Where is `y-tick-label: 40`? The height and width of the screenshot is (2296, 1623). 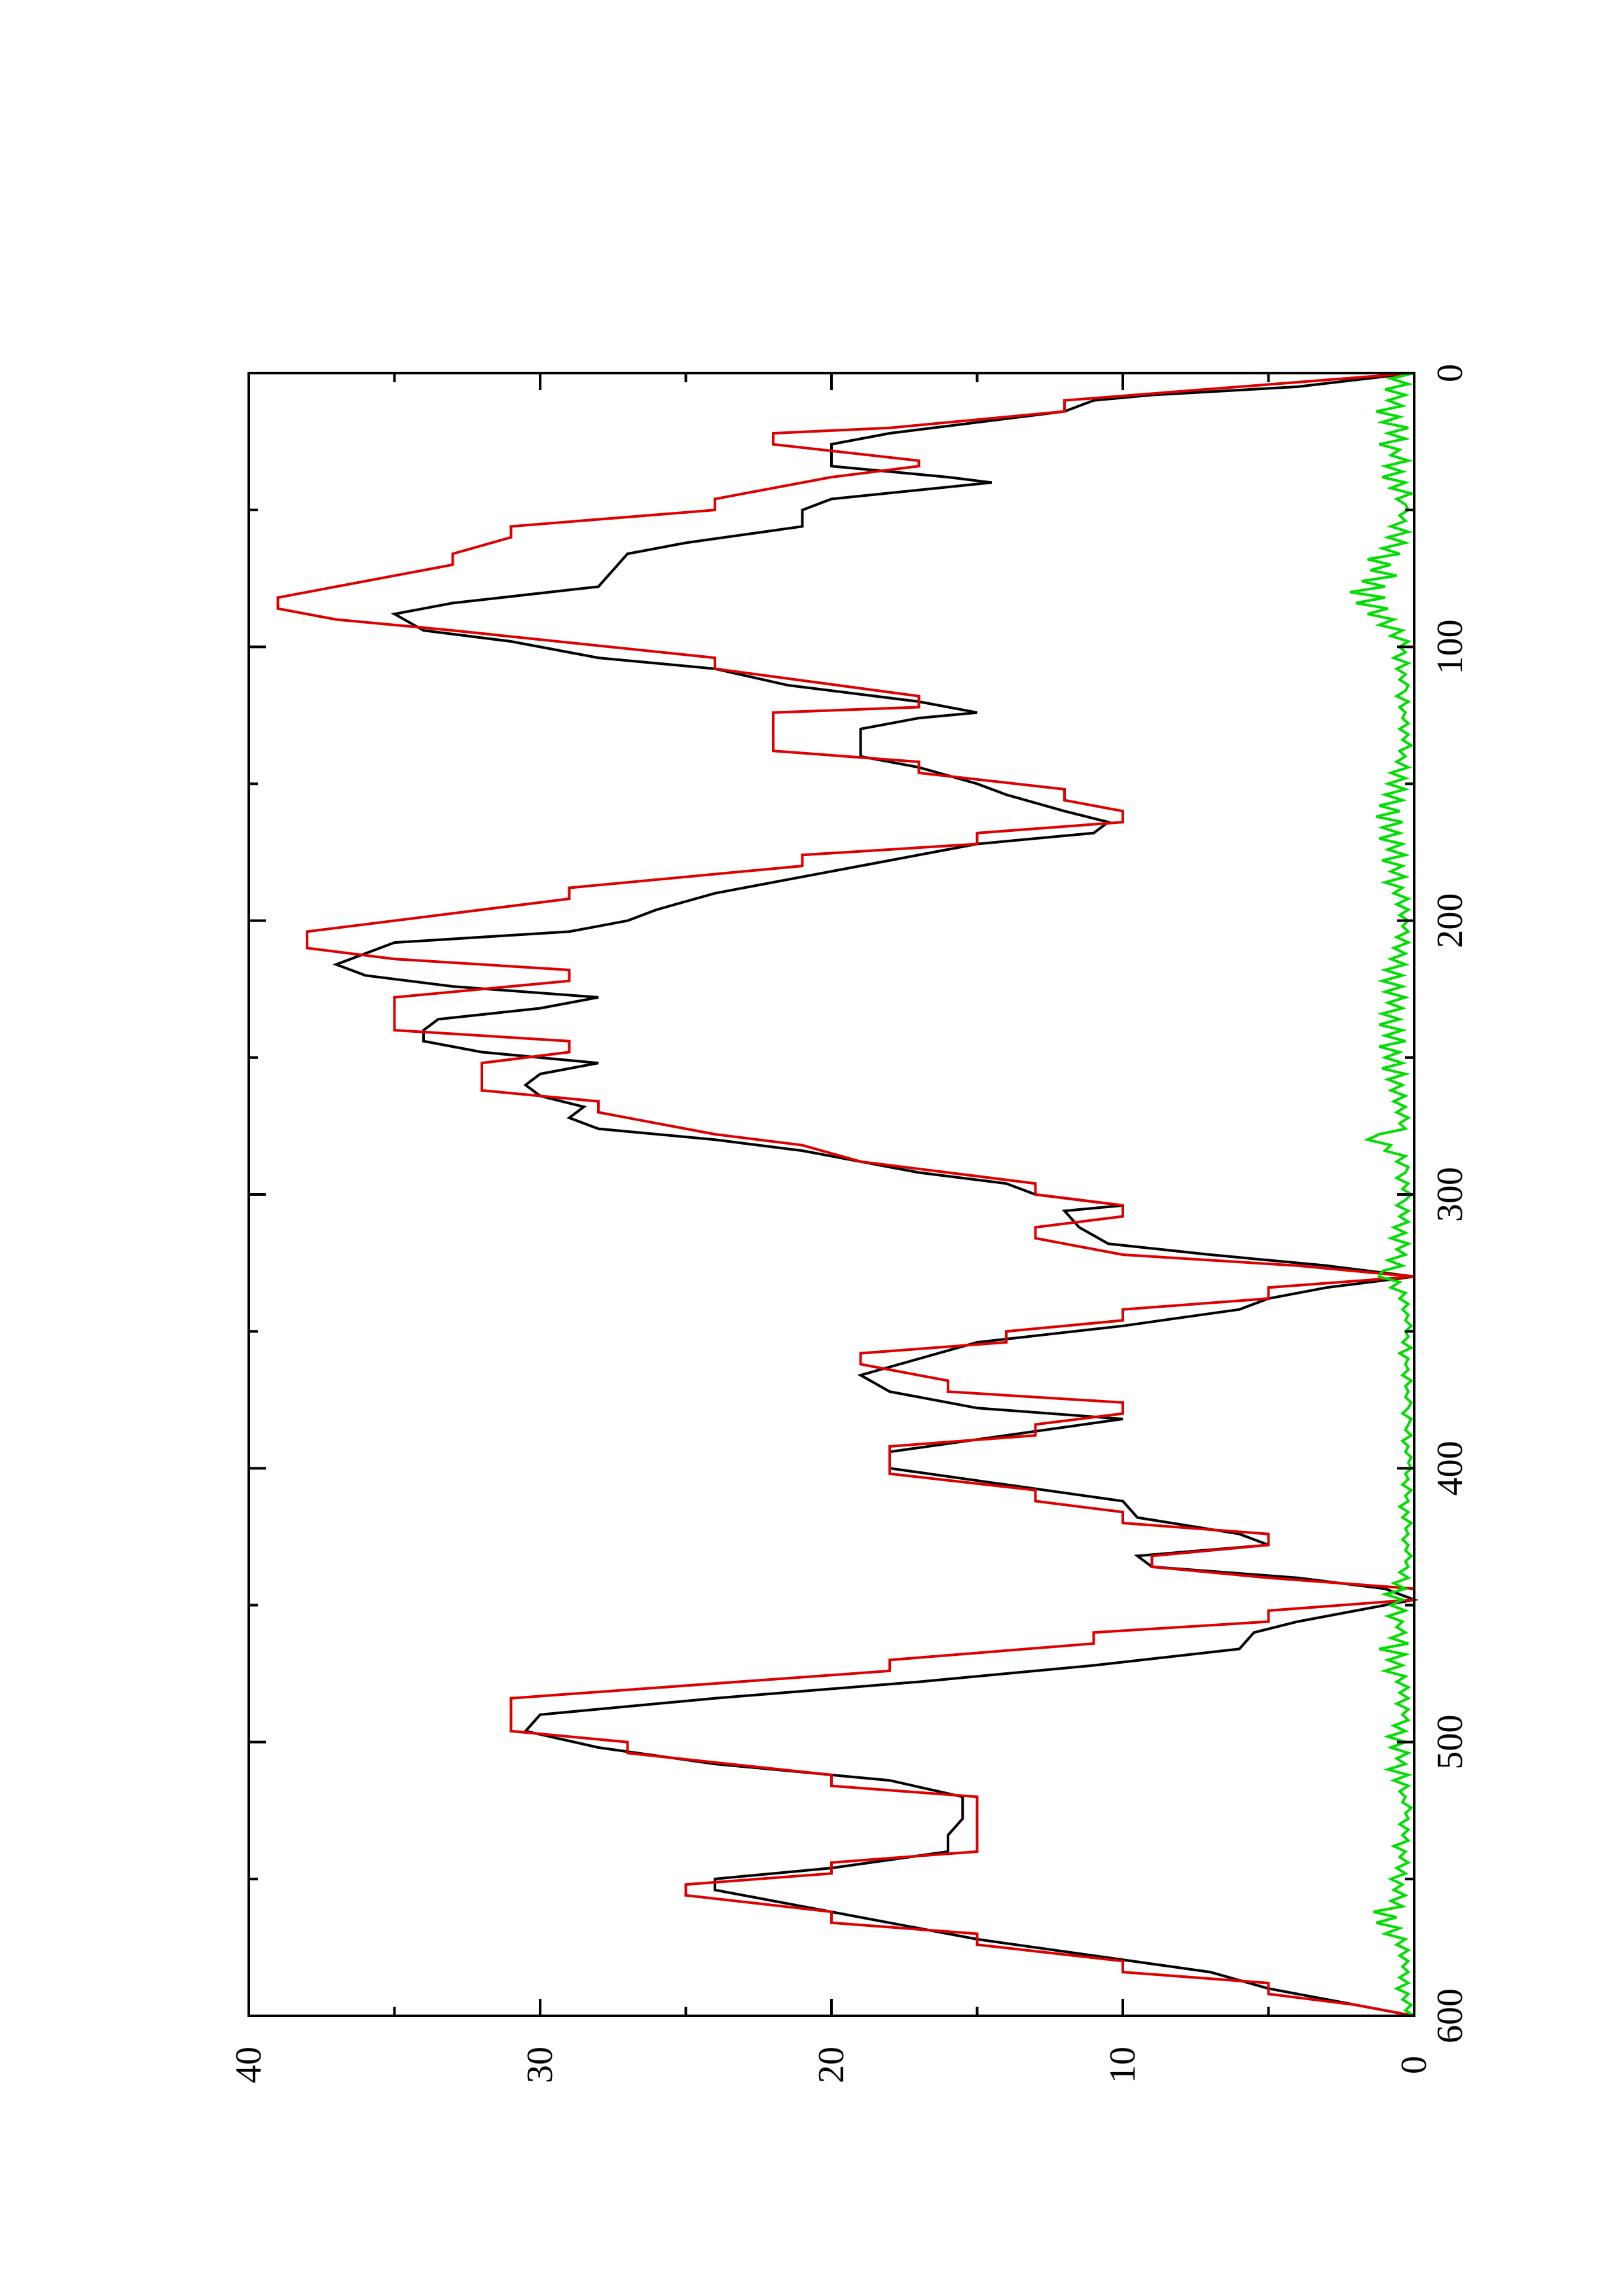 y-tick-label: 40 is located at coordinates (248, 2065).